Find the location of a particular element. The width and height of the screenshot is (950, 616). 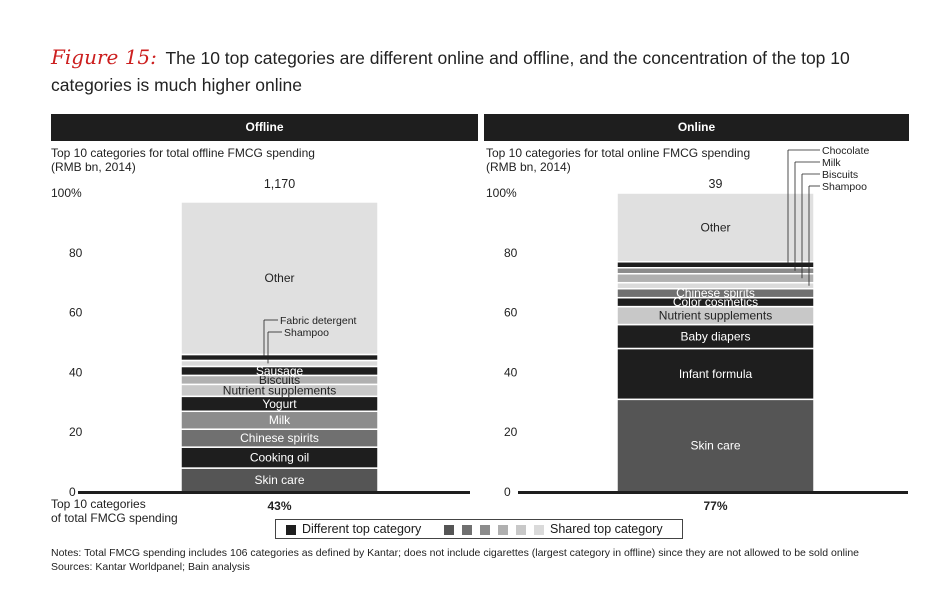

online-bar-segment-biscuits is located at coordinates (715, 278).